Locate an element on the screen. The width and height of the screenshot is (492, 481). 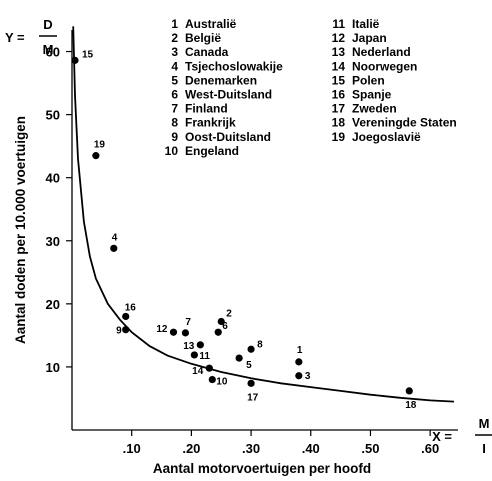
data-point-label: 17 is located at coordinates (253, 397).